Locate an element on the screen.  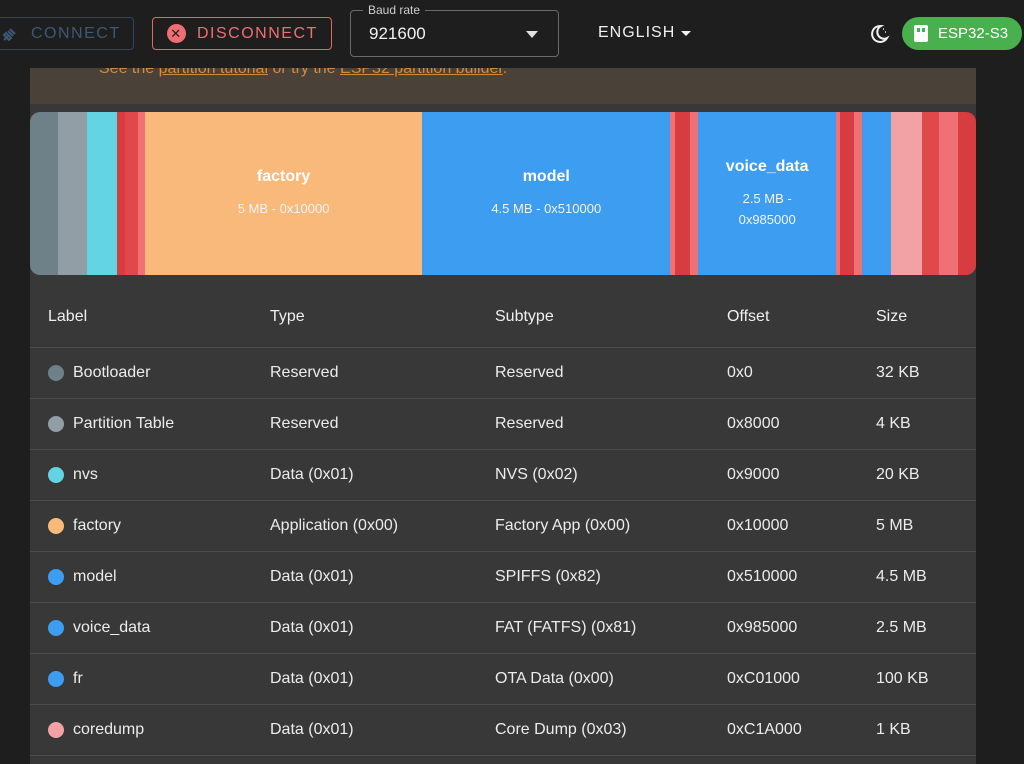
table-header: Label Type Subtype Offset Size is located at coordinates (503, 317).